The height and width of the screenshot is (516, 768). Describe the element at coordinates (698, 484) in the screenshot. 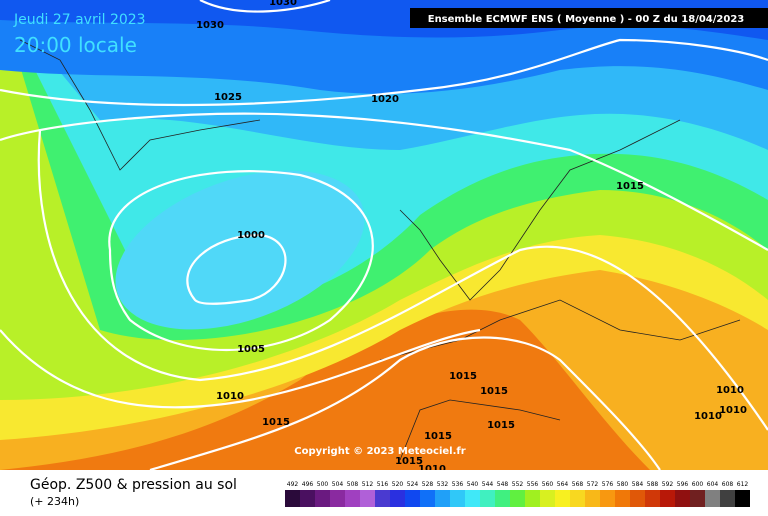

I see `legend-label: 600` at that location.